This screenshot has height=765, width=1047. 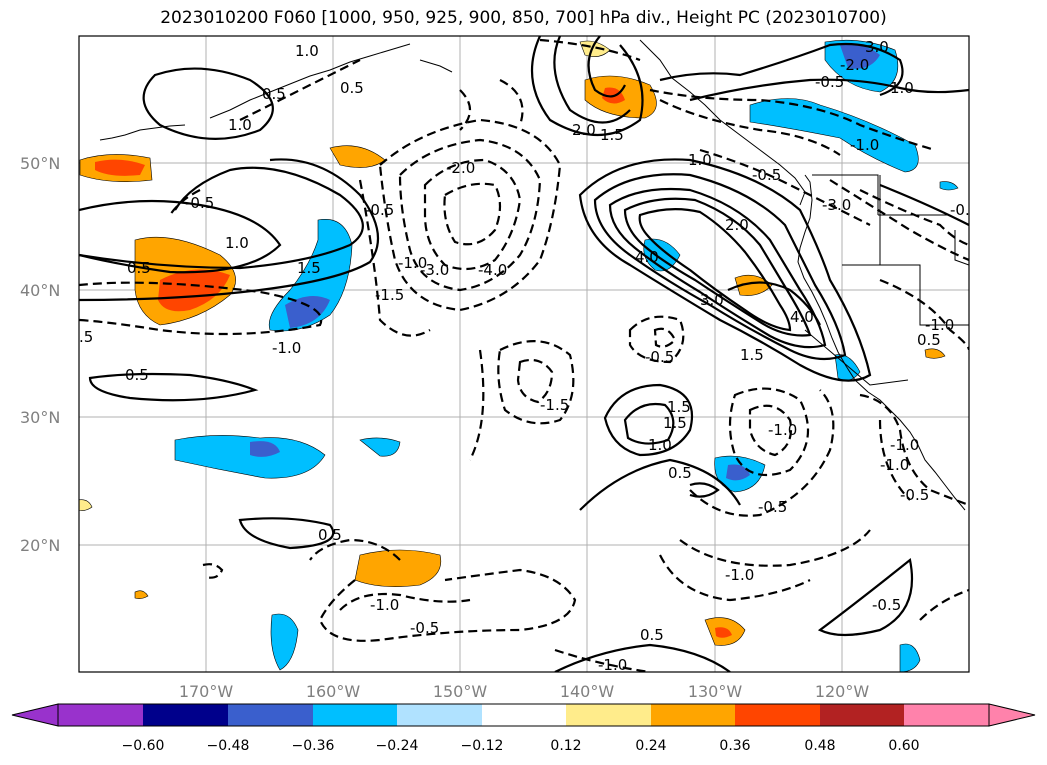 I want to click on contour-label: -4.0, so click(x=492, y=270).